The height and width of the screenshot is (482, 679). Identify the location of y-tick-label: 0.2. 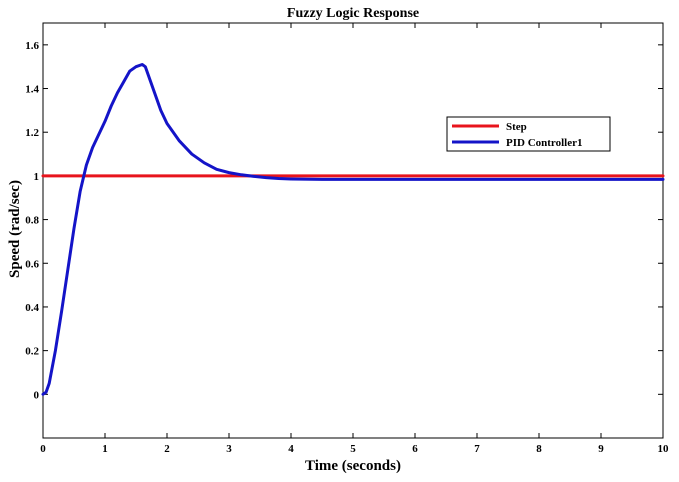
(32, 352).